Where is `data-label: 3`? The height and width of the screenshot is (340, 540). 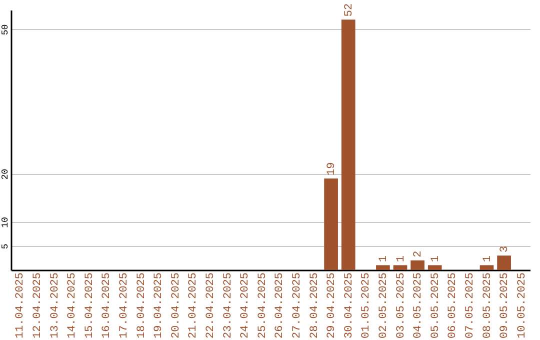
data-label: 3 is located at coordinates (505, 249).